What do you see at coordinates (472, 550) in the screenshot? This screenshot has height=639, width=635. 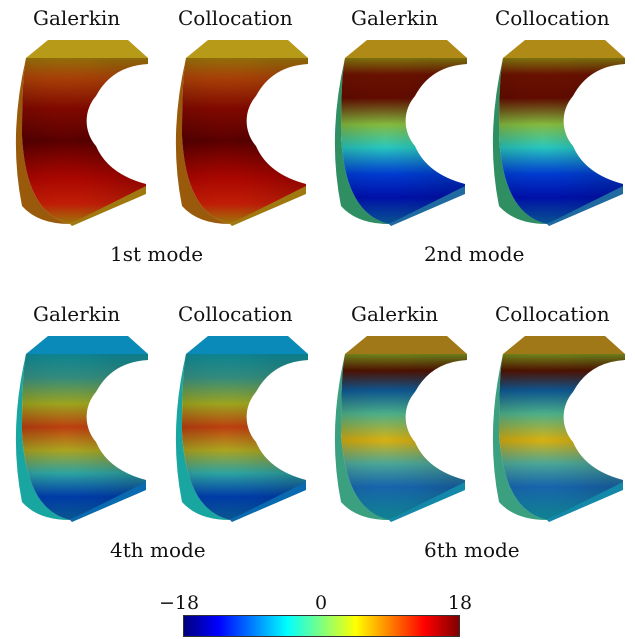 I see `mode-label: 6th mode` at bounding box center [472, 550].